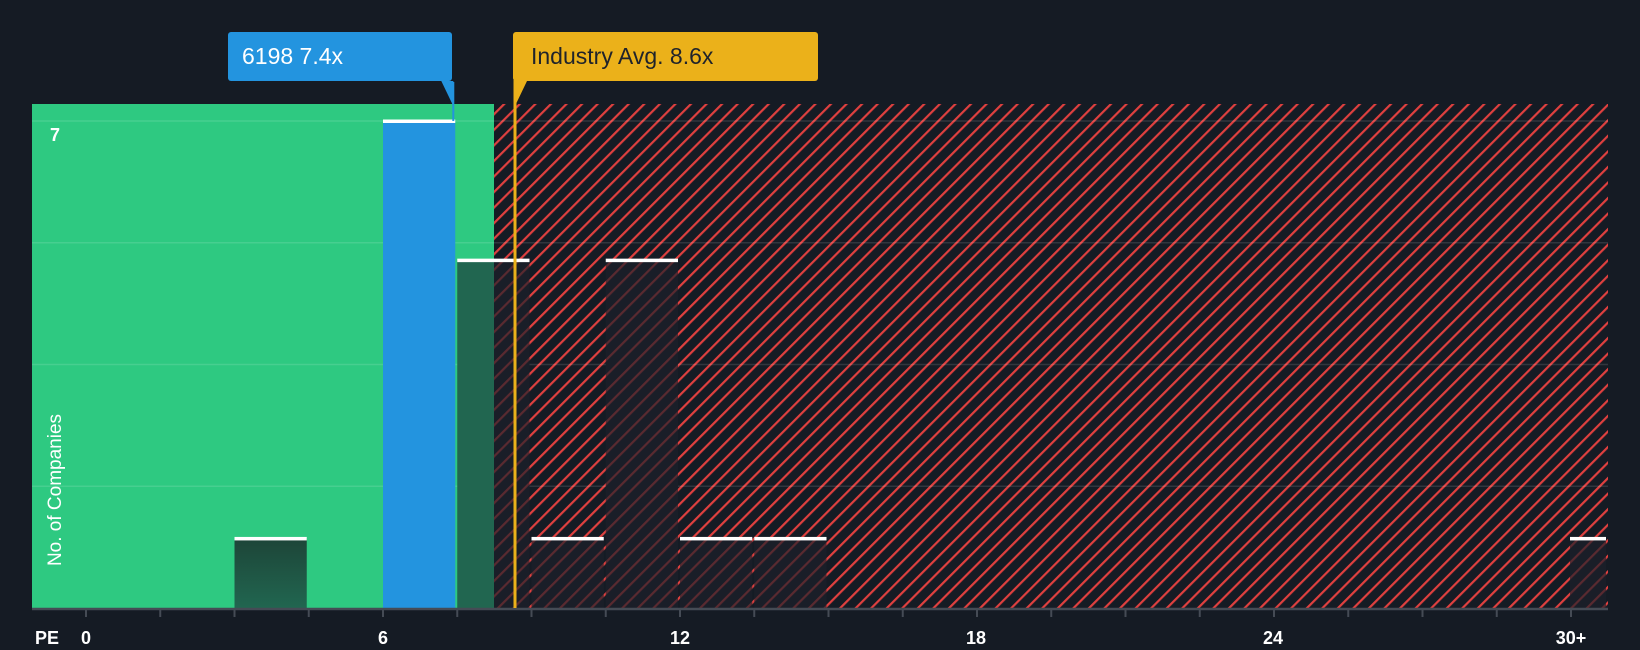 This screenshot has height=650, width=1640. I want to click on x-tick-label-30-plus: 30+, so click(1571, 638).